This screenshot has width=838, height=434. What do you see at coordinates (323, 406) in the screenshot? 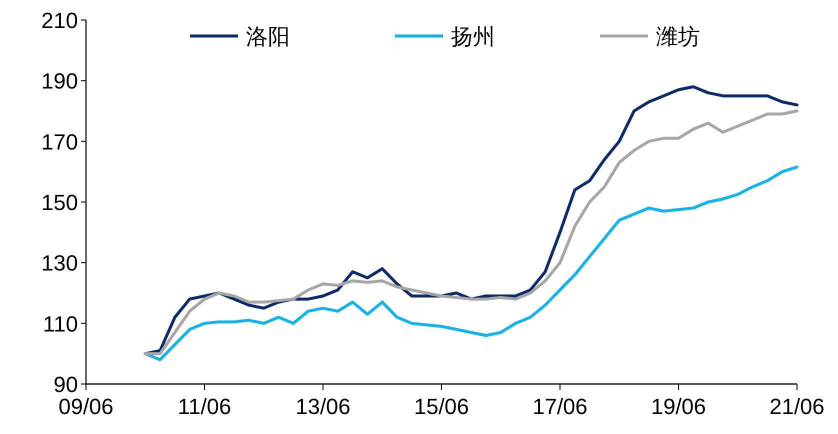
I see `x-tick-label: 13/06` at bounding box center [323, 406].